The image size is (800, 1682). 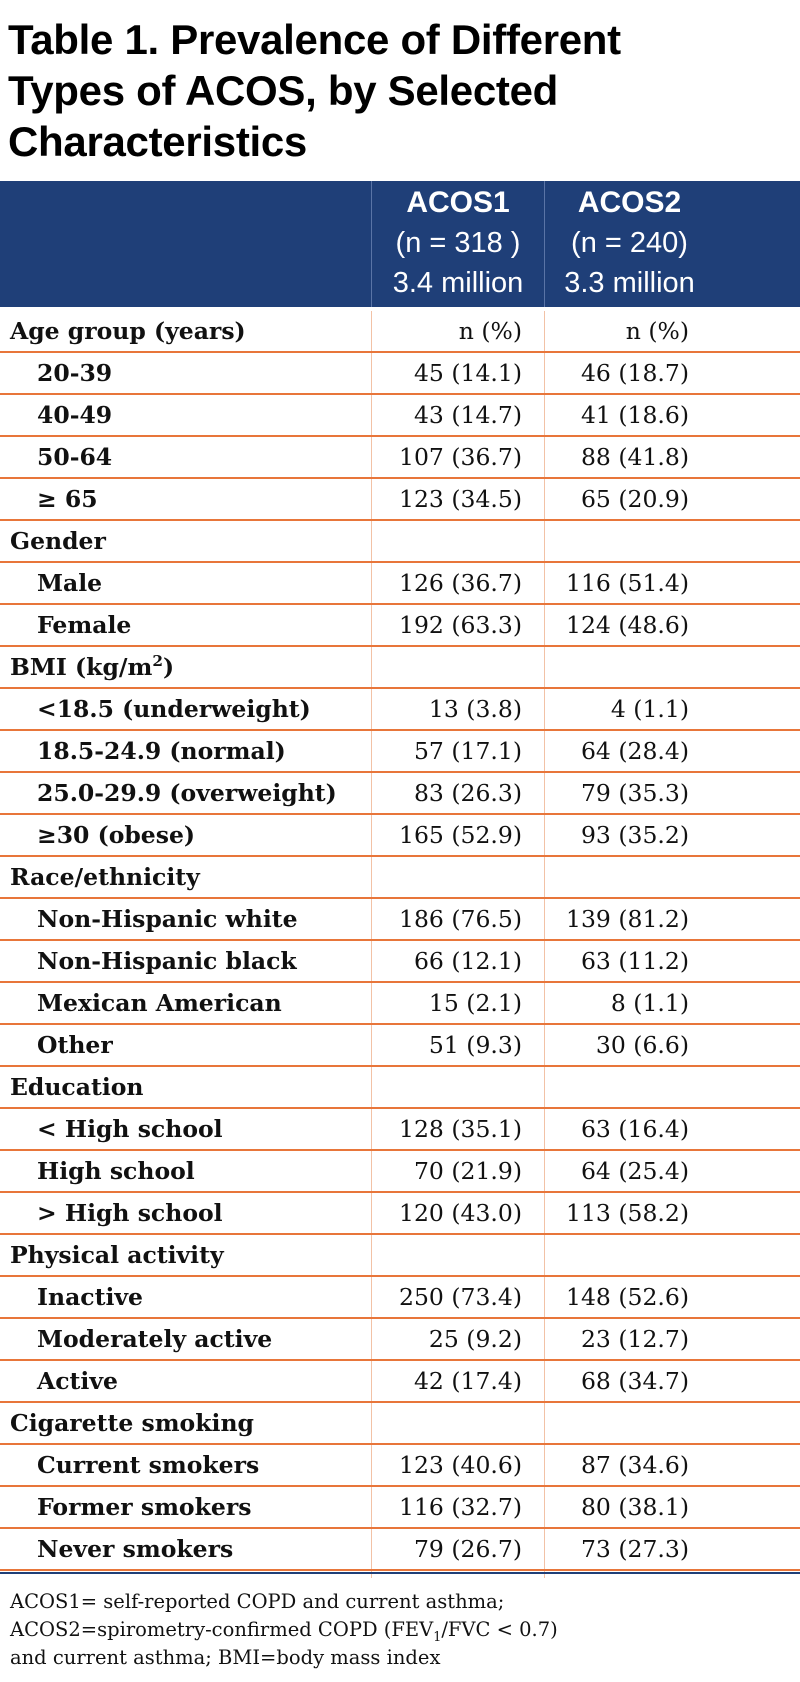 What do you see at coordinates (400, 1466) in the screenshot?
I see `table-row: Current smokers 123 (40.6) 87 (34.6)` at bounding box center [400, 1466].